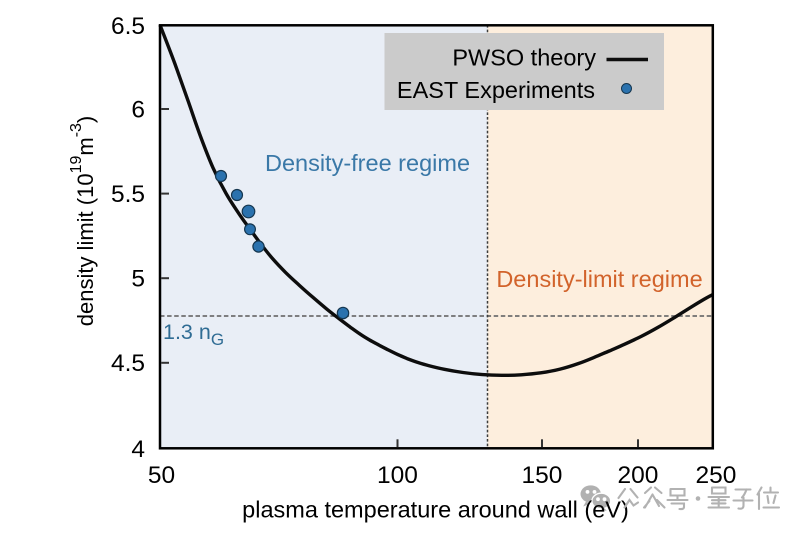 Image resolution: width=800 pixels, height=535 pixels. What do you see at coordinates (496, 90) in the screenshot?
I see `svg-text: EAST Experiments` at bounding box center [496, 90].